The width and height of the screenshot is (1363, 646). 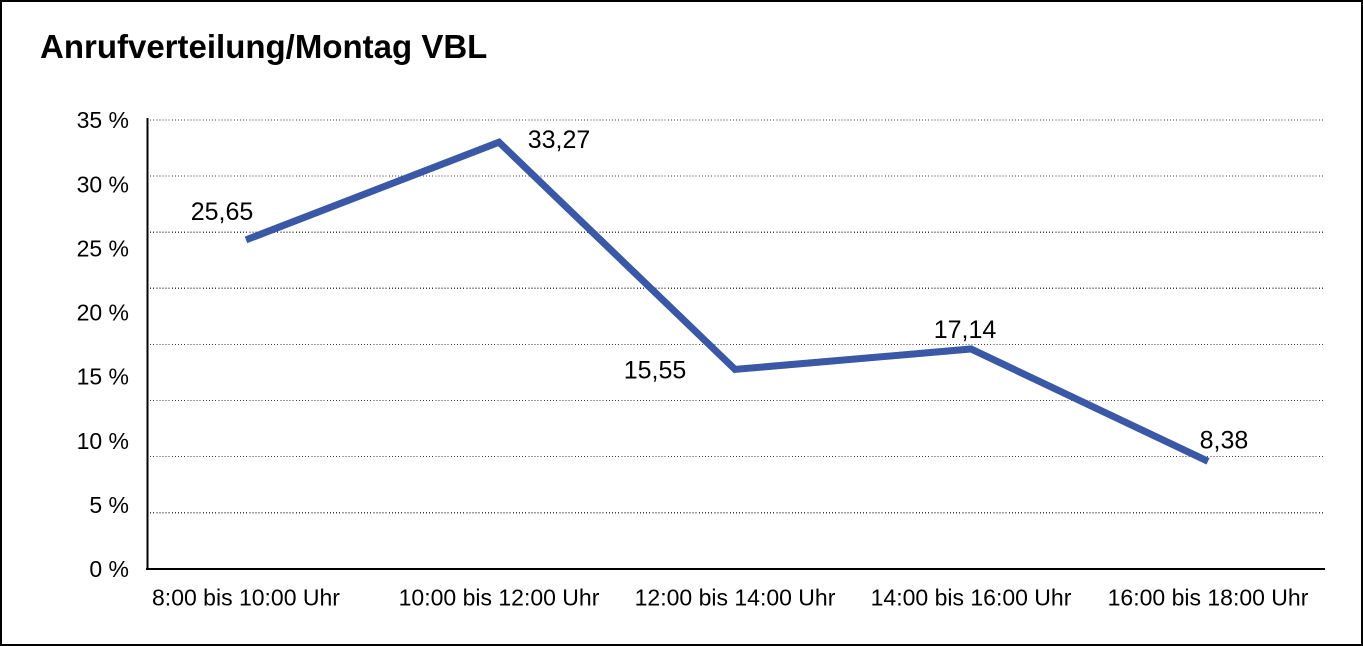 I want to click on data-point-label: 17,14, so click(x=965, y=330).